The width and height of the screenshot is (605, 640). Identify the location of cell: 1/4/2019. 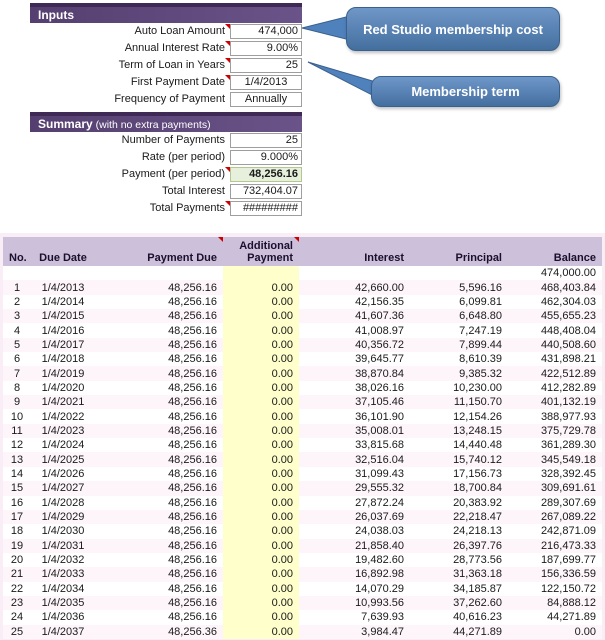
(63, 373).